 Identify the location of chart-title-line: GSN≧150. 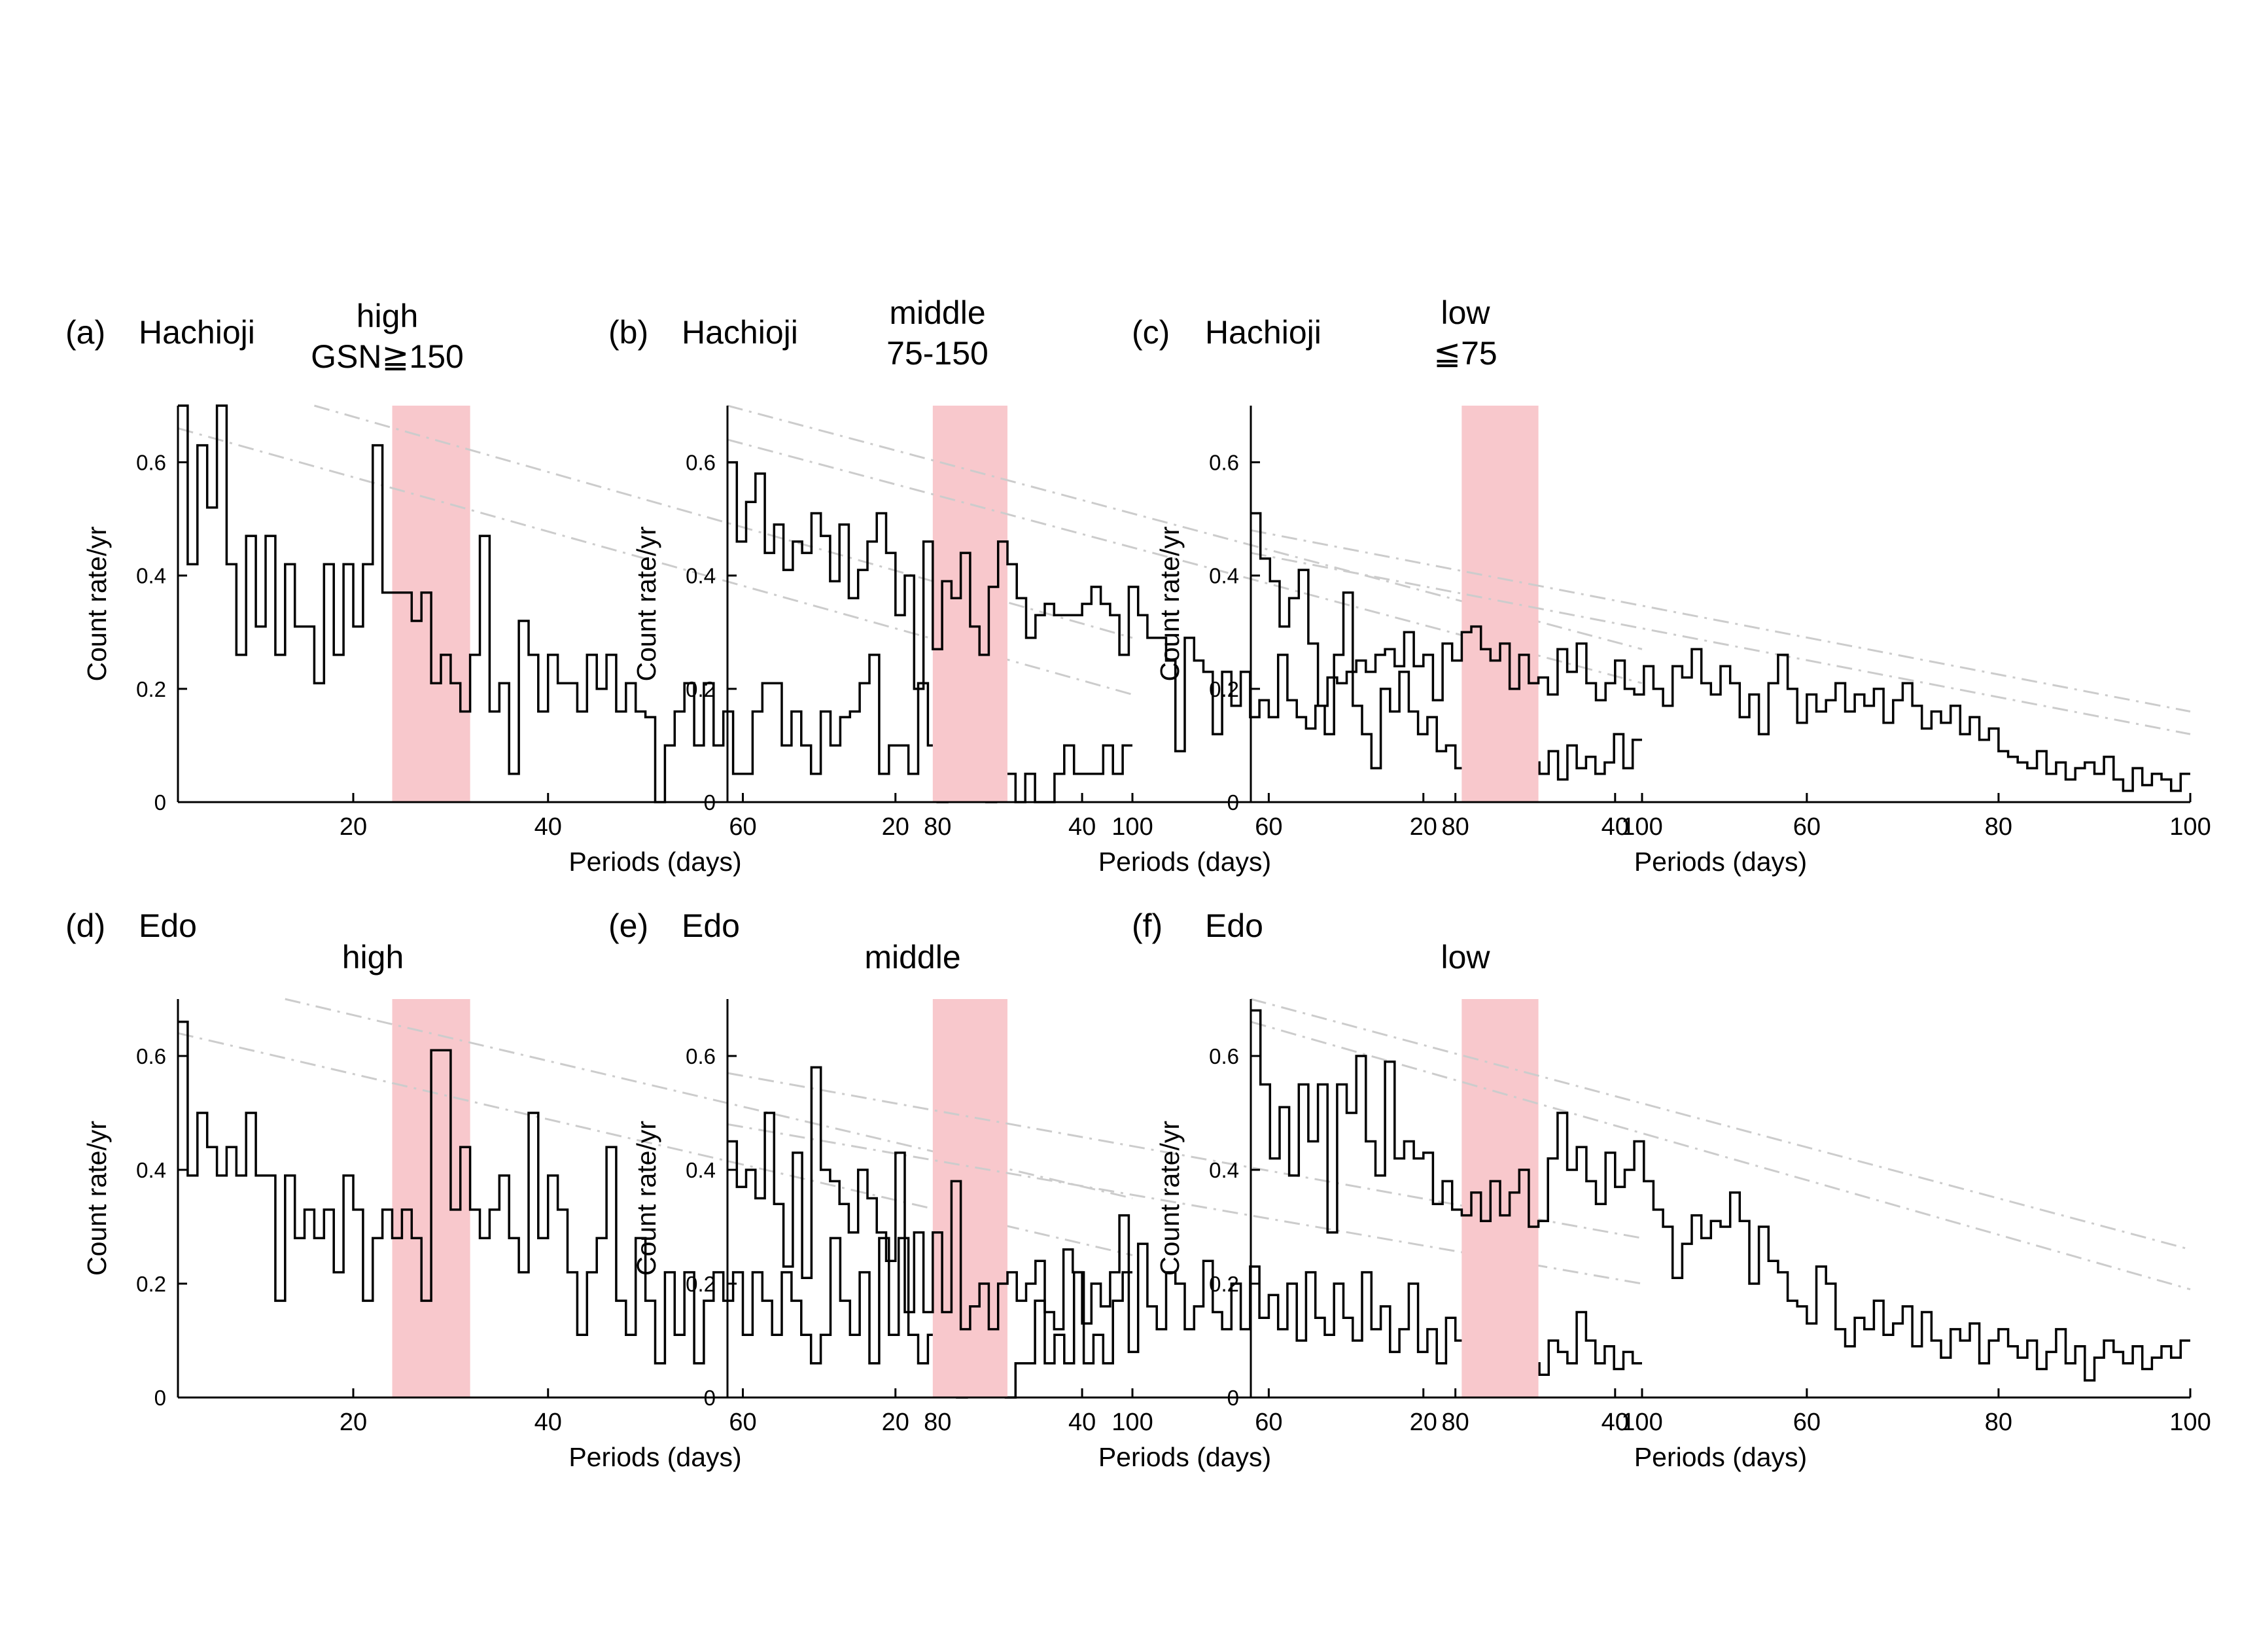
(387, 356).